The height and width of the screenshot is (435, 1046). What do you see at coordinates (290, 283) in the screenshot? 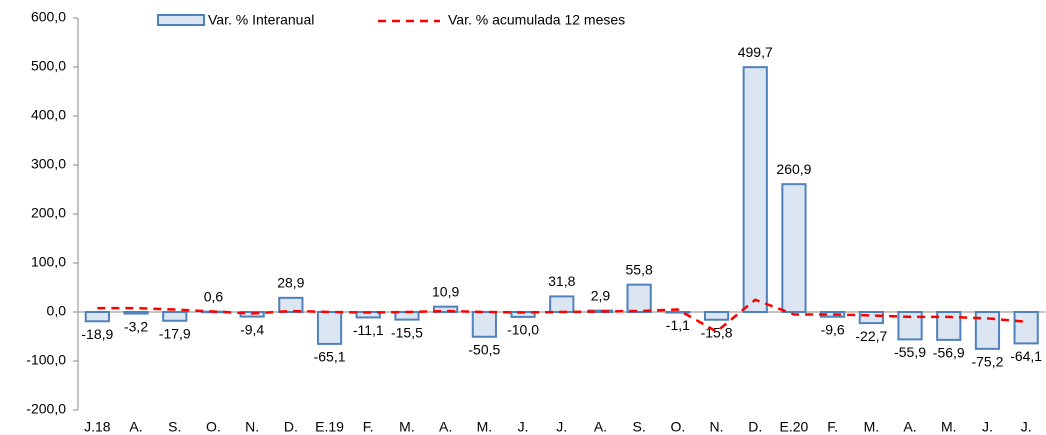
I see `value-label: 28,9` at bounding box center [290, 283].